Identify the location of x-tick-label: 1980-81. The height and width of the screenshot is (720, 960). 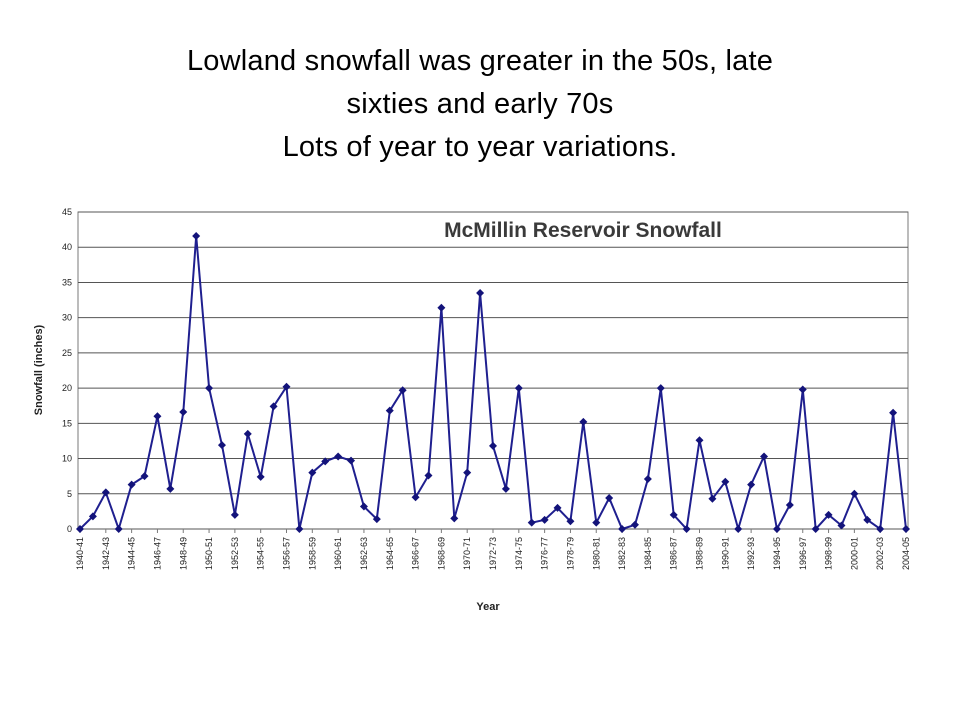
(596, 553).